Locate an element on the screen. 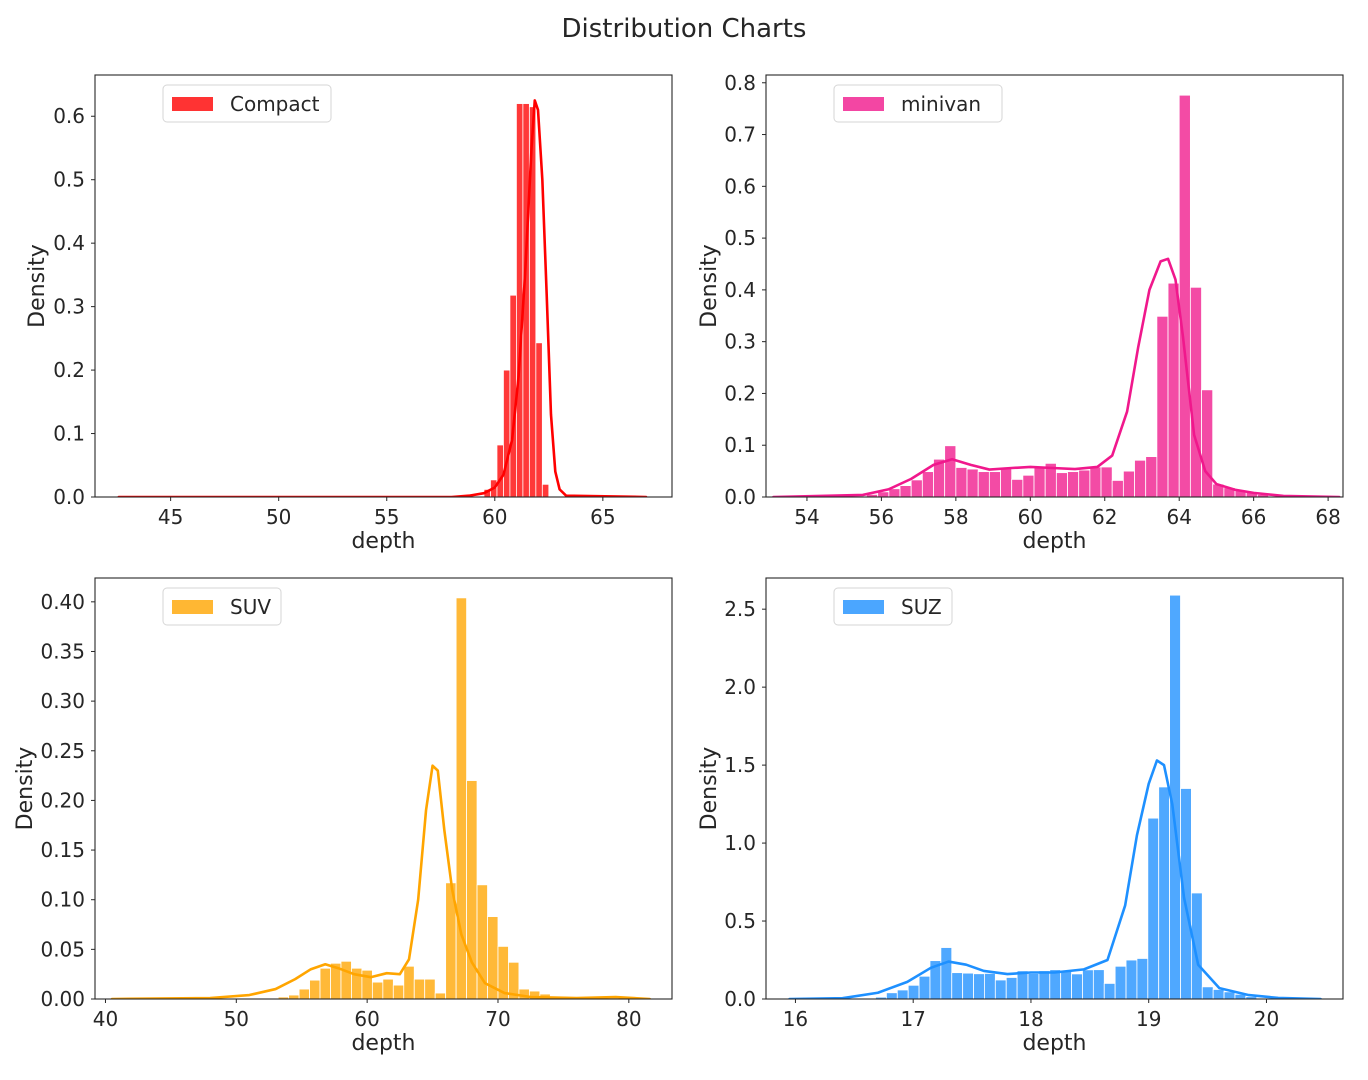 Image resolution: width=1368 pixels, height=1080 pixels. x-tick-label: 40 is located at coordinates (105, 1019).